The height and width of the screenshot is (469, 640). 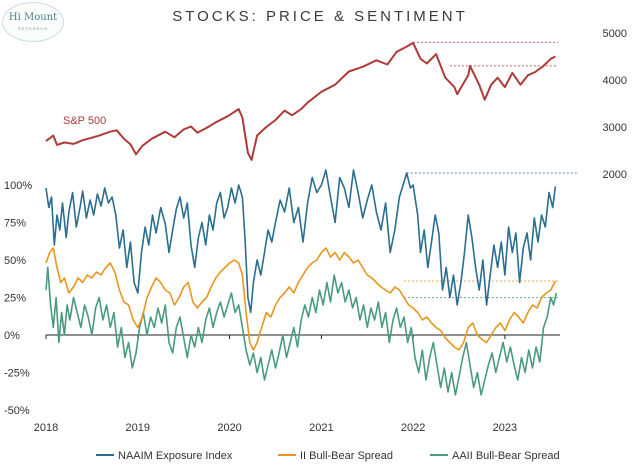 What do you see at coordinates (17, 374) in the screenshot?
I see `left-tick-label-neg25: -25%` at bounding box center [17, 374].